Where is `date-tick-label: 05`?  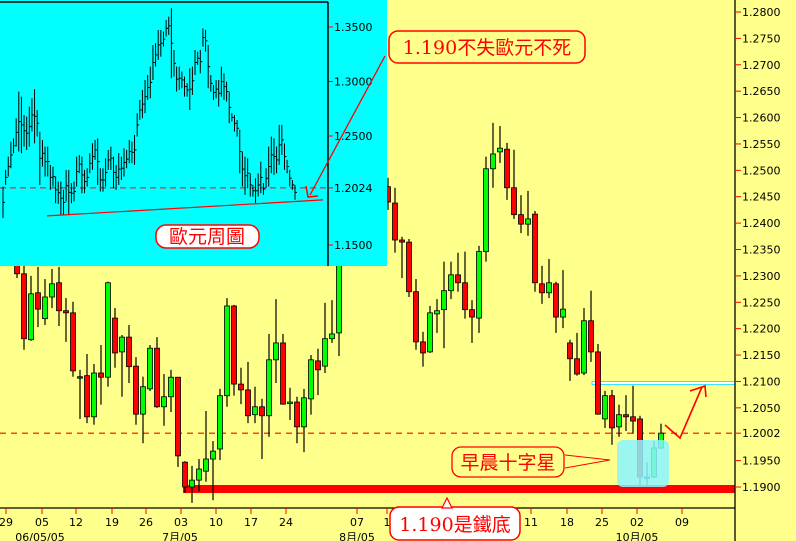 date-tick-label: 05 is located at coordinates (42, 522).